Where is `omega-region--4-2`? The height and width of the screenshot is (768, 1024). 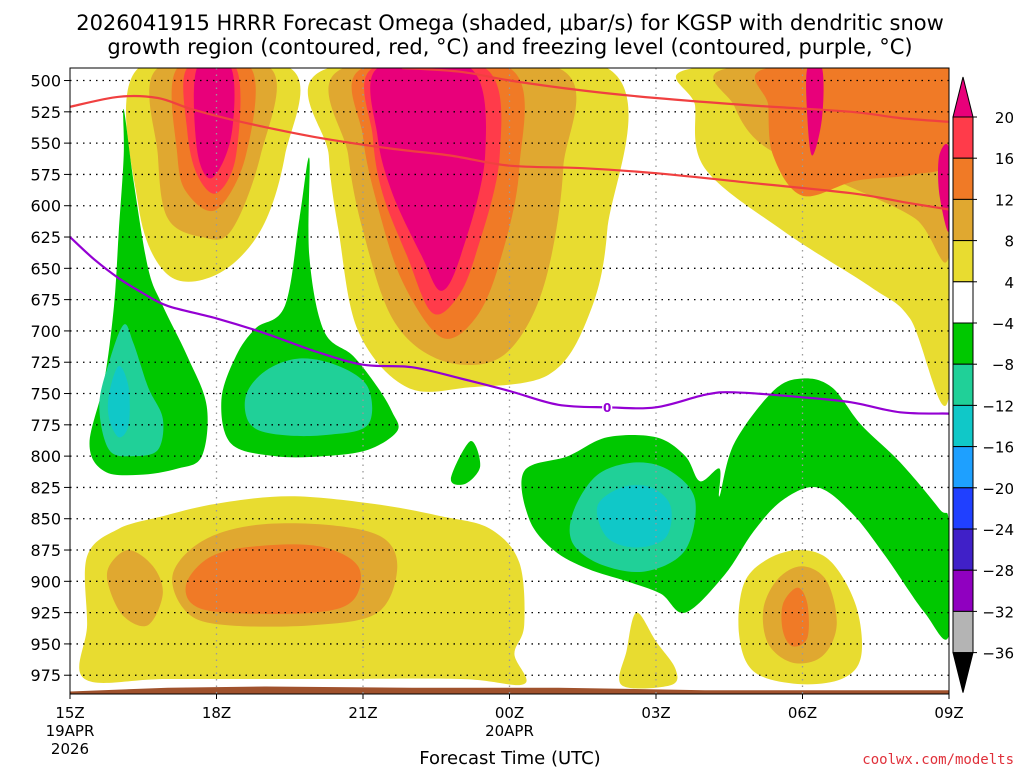
omega-region--4-2 is located at coordinates (465, 462).